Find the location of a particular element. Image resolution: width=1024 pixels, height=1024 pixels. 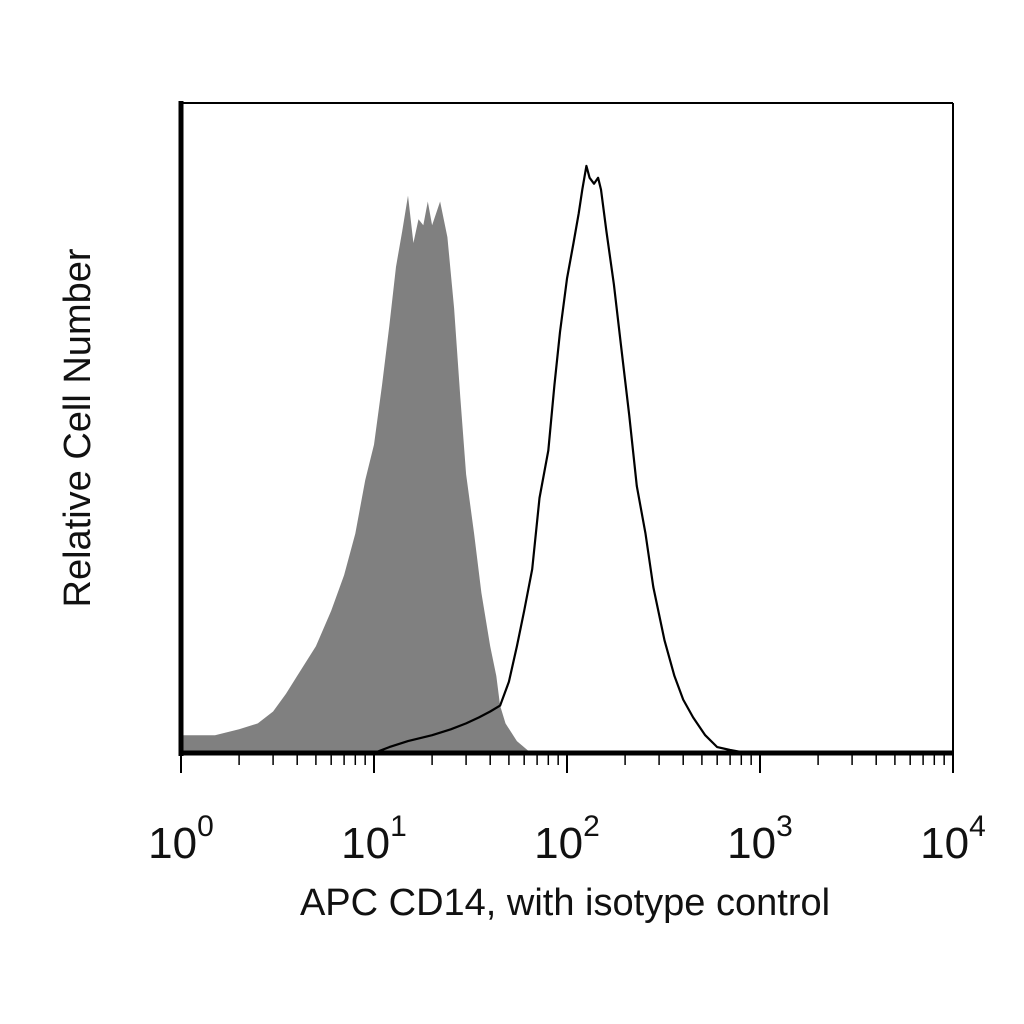

x-axis-ticks is located at coordinates (567, 763).